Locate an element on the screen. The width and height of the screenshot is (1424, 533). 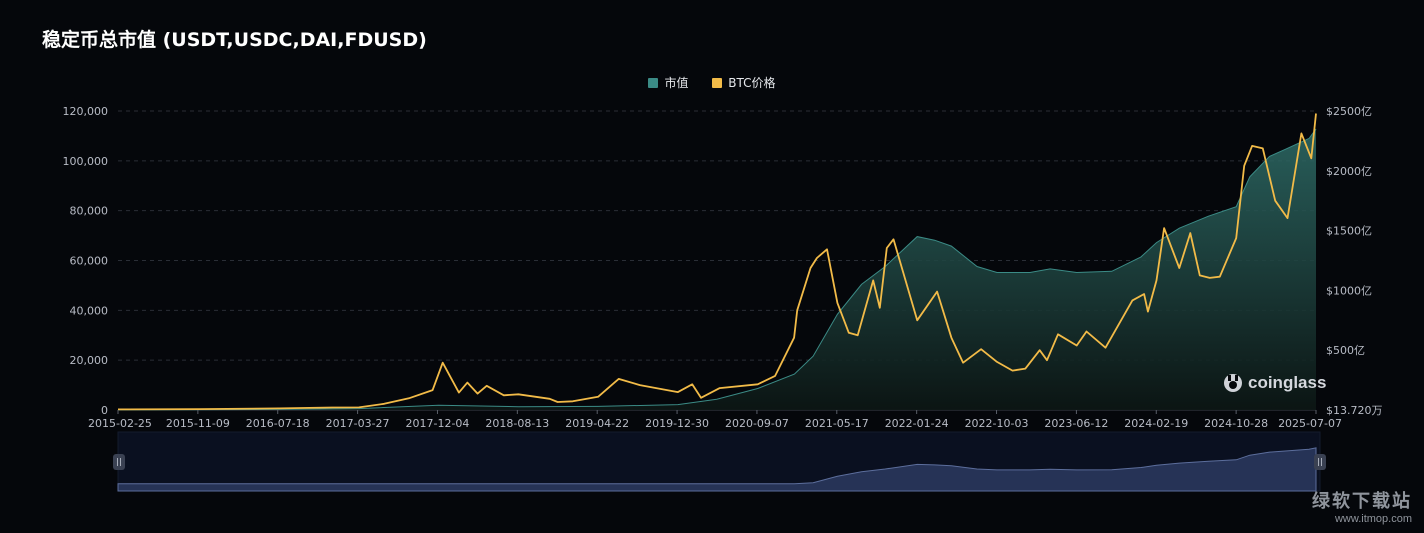
data-zoom-preview-area is located at coordinates (717, 469).